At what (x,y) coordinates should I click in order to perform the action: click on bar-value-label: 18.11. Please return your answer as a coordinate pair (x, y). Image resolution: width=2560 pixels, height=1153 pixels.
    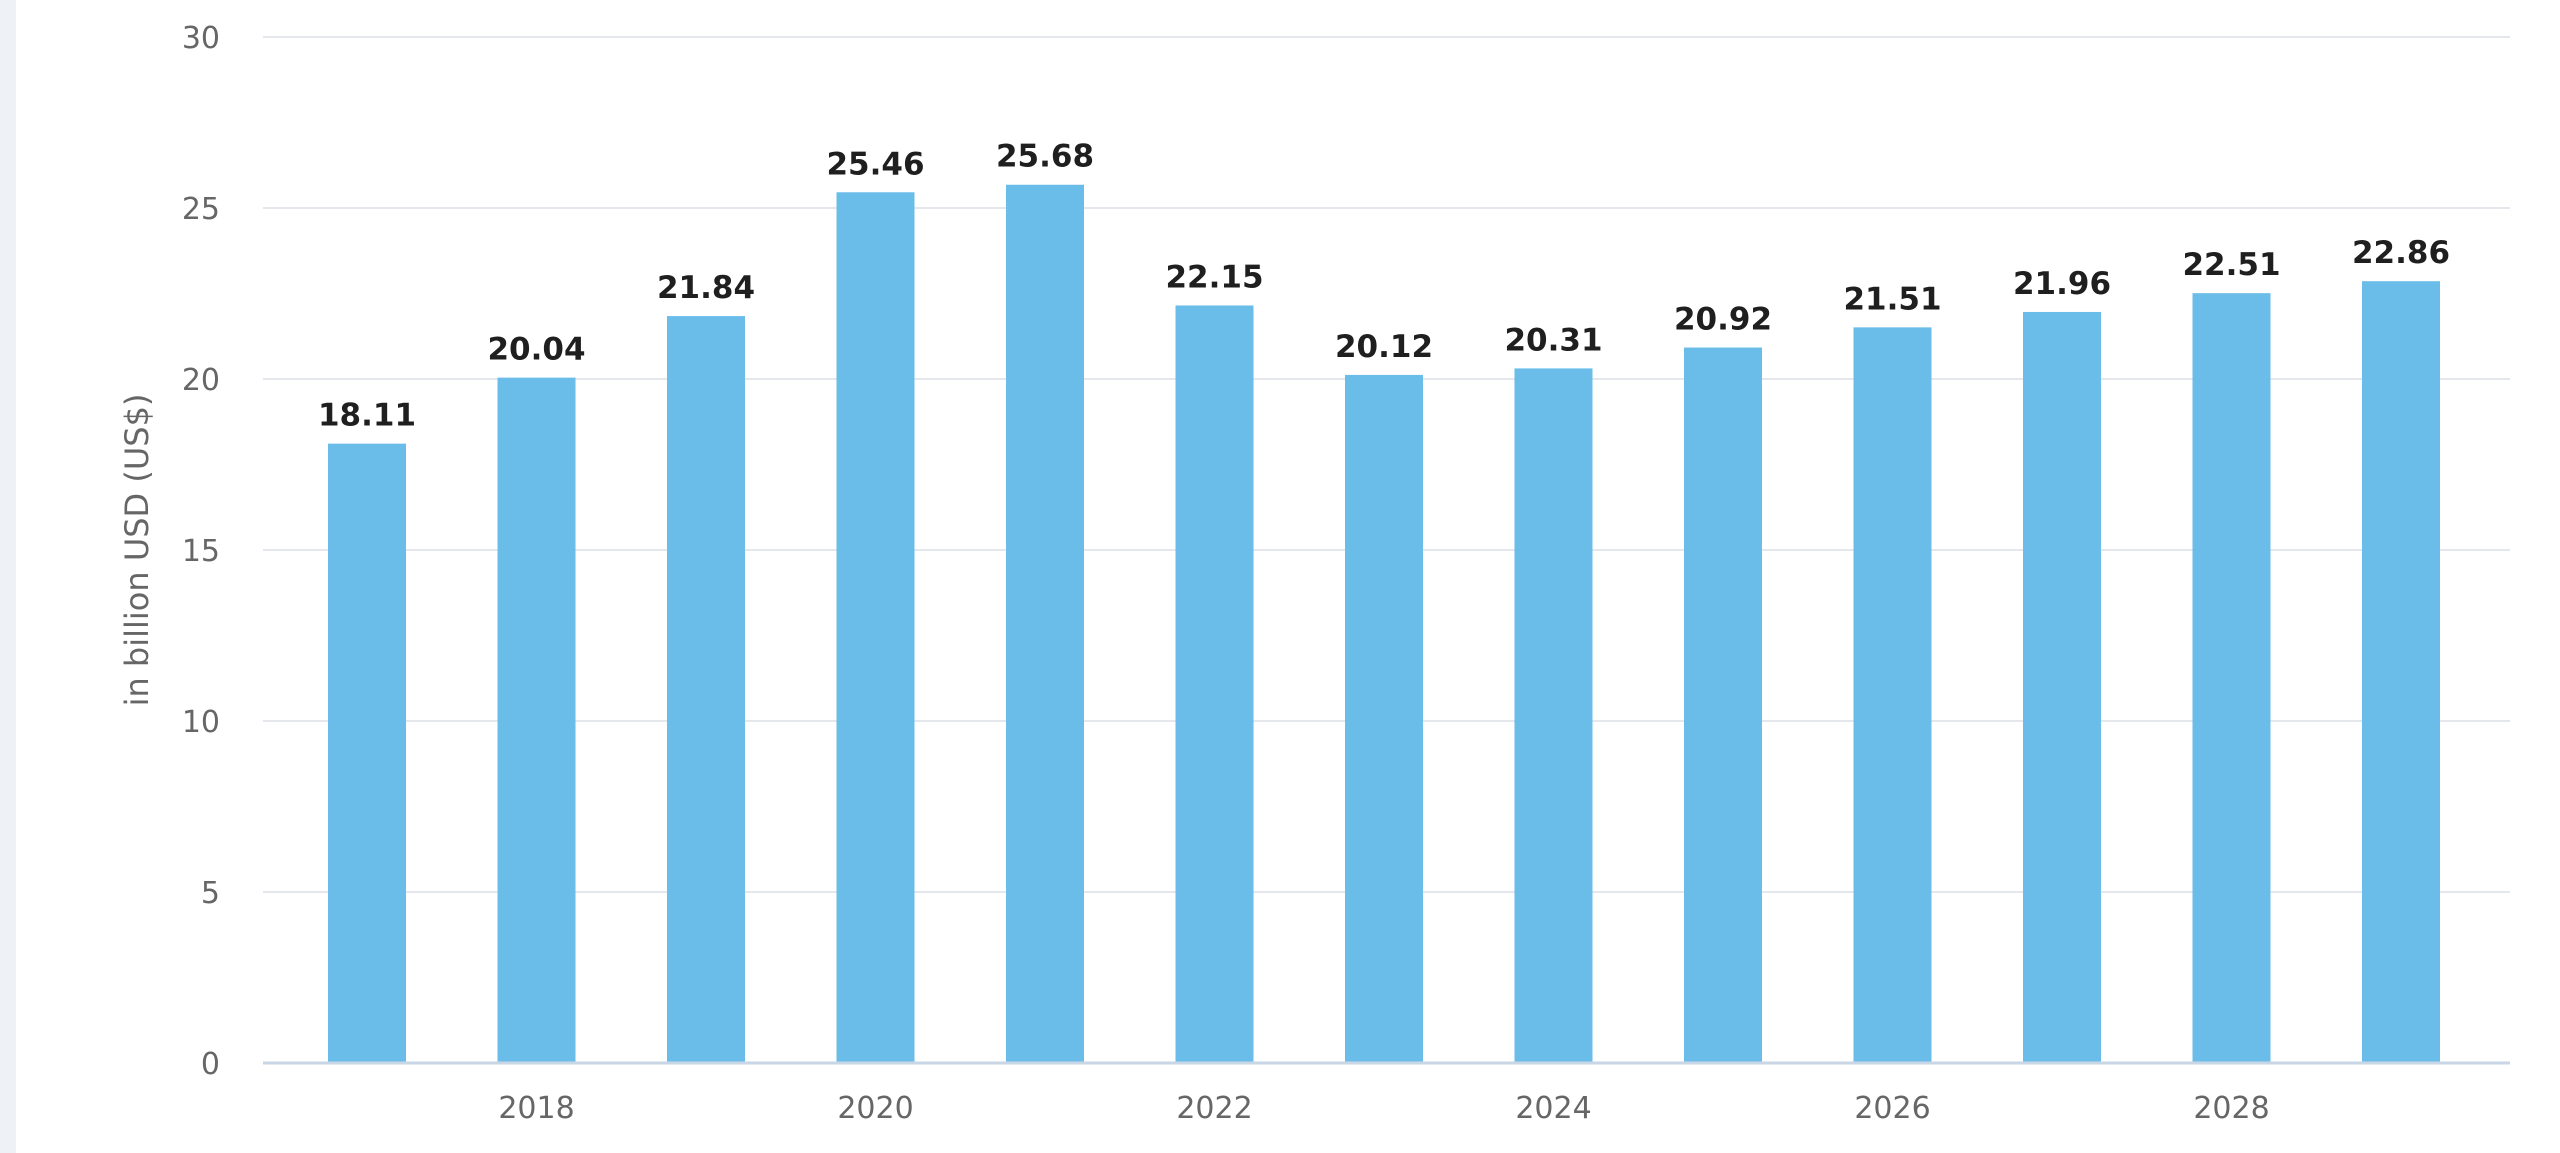
    Looking at the image, I should click on (367, 416).